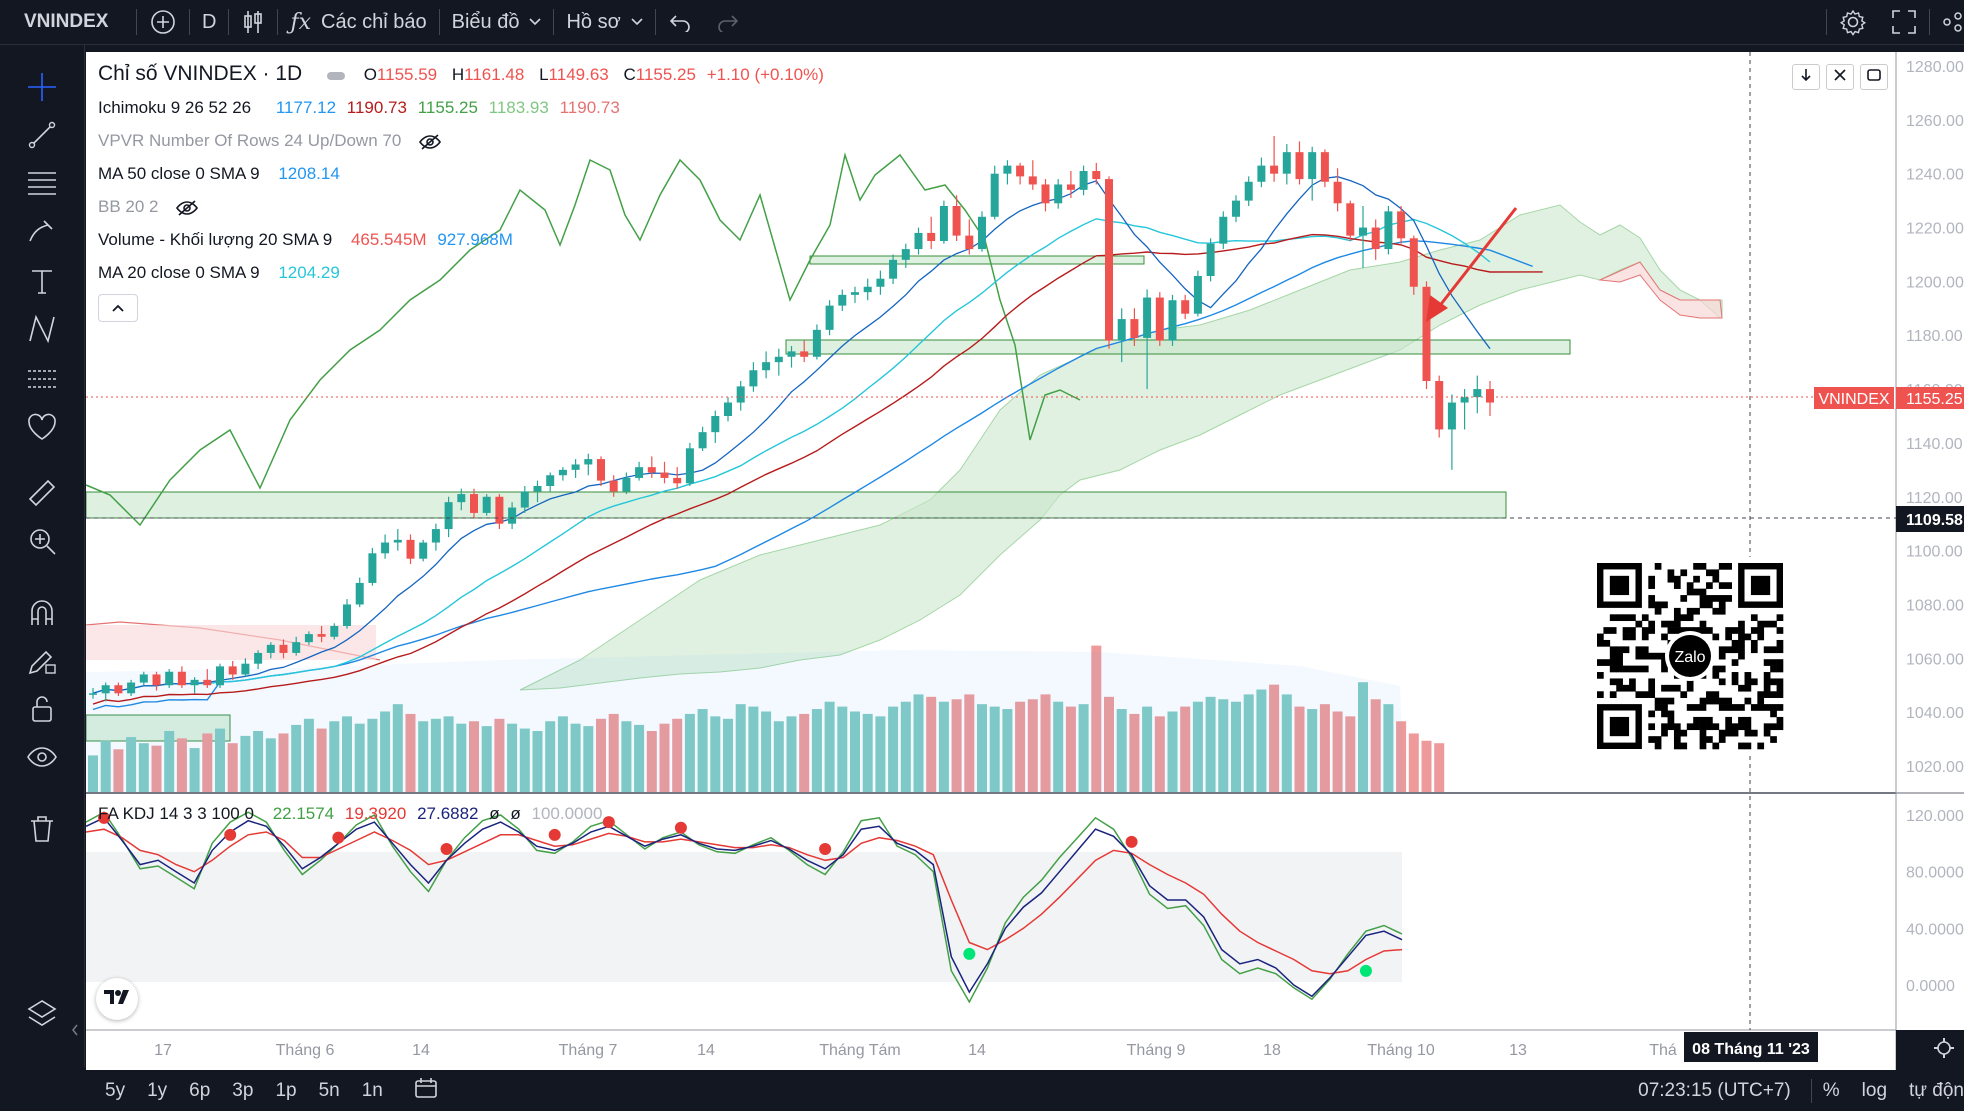 This screenshot has width=1964, height=1111. What do you see at coordinates (42, 613) in the screenshot?
I see `magnet-tool` at bounding box center [42, 613].